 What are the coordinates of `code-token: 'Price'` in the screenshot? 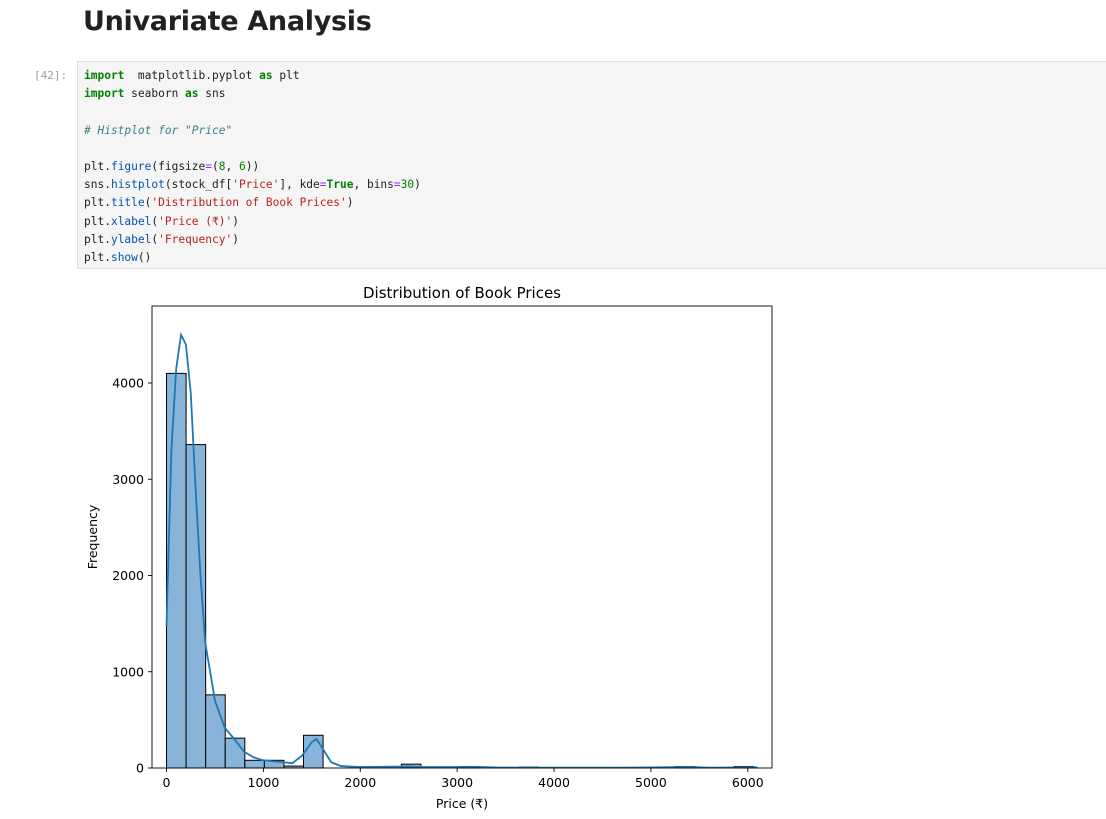 It's located at (255, 184).